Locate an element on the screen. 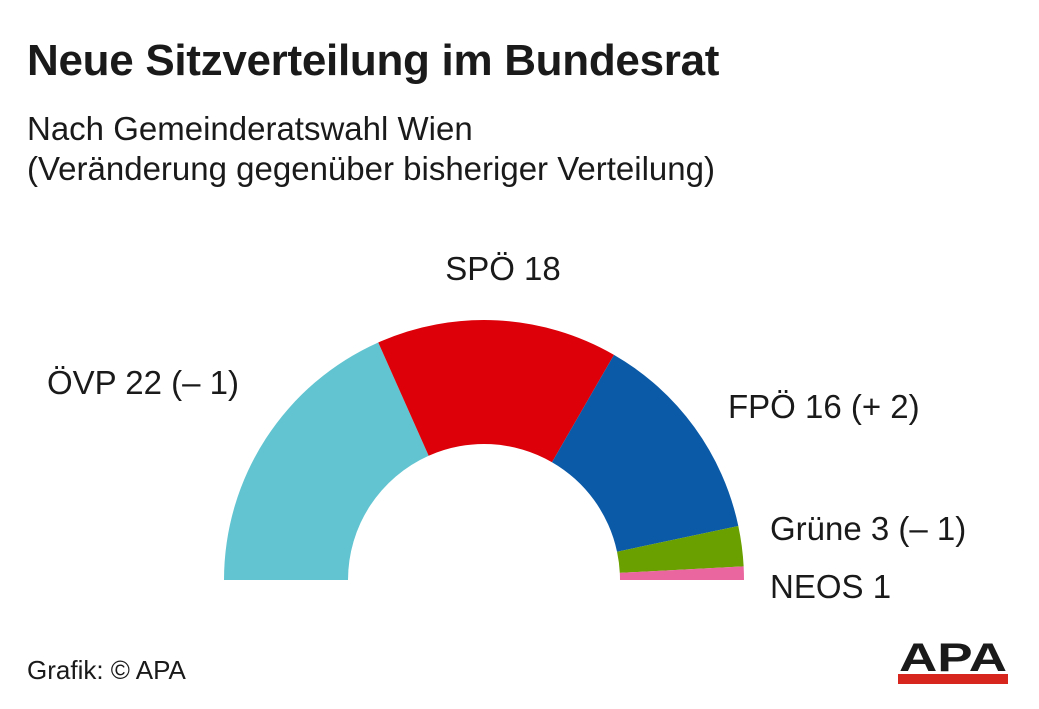 This screenshot has height=709, width=1039. segment-neos is located at coordinates (681, 573).